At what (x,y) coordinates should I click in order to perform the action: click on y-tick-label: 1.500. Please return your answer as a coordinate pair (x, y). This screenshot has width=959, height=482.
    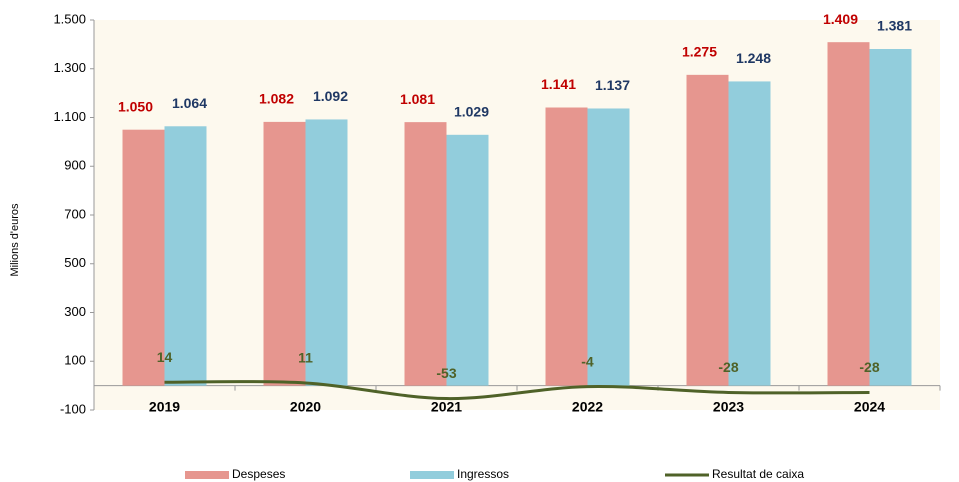
    Looking at the image, I should click on (69, 18).